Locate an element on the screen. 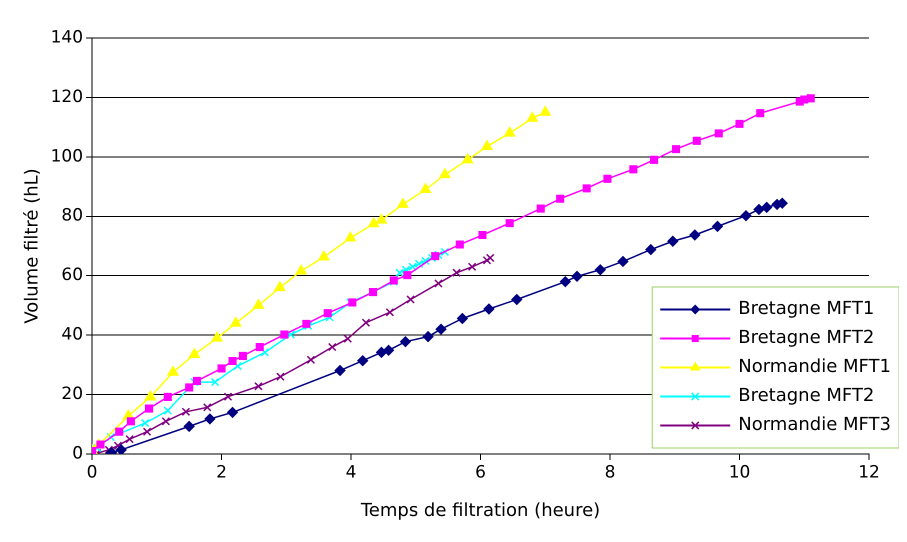 The width and height of the screenshot is (907, 542). y-tick-label: 20 is located at coordinates (72, 394).